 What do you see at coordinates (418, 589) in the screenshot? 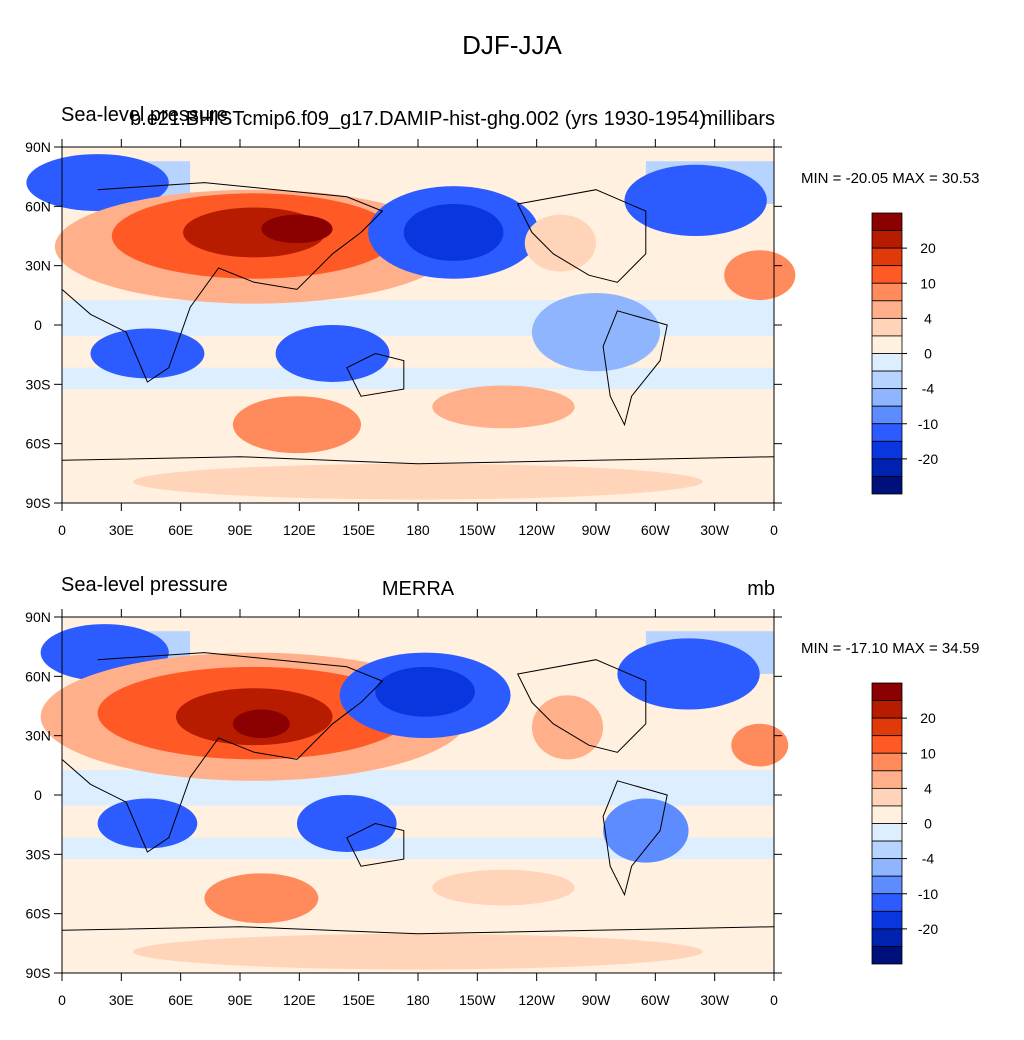
I see `panel-center-title: MERRA` at bounding box center [418, 589].